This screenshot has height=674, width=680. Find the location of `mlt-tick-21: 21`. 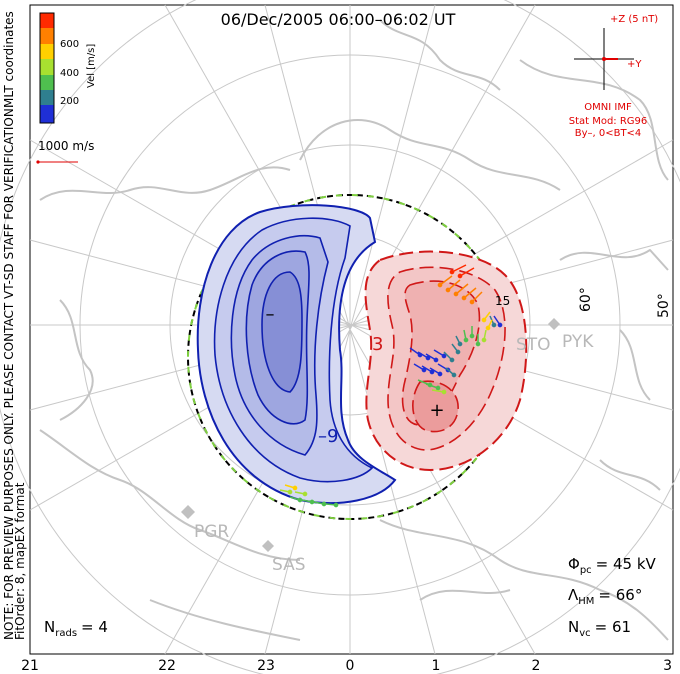

mlt-tick-21: 21 is located at coordinates (30, 666).